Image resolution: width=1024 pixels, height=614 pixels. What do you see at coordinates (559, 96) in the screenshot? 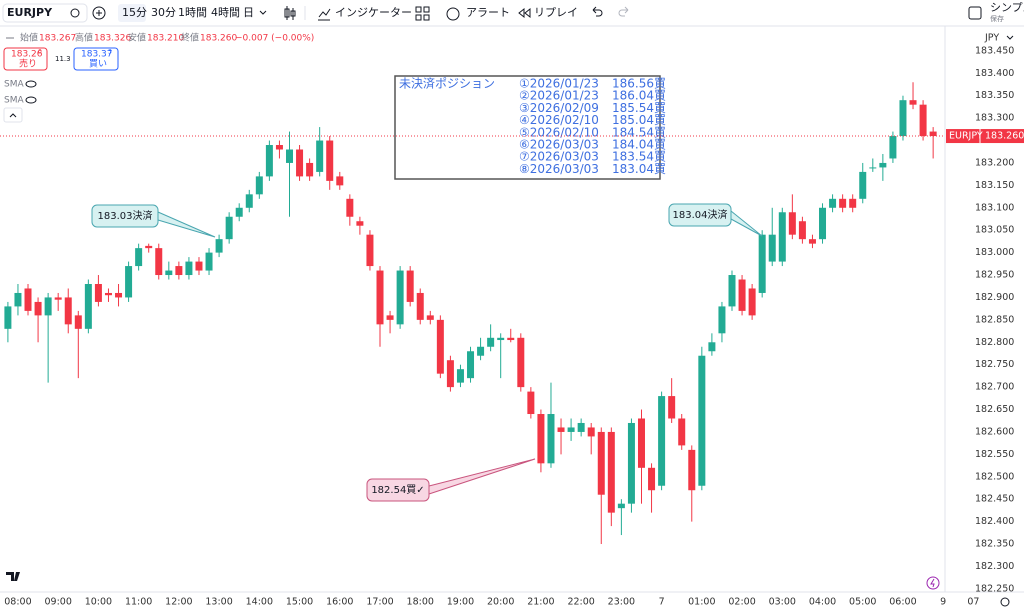
I see `position-date: ②2026/01/23` at bounding box center [559, 96].